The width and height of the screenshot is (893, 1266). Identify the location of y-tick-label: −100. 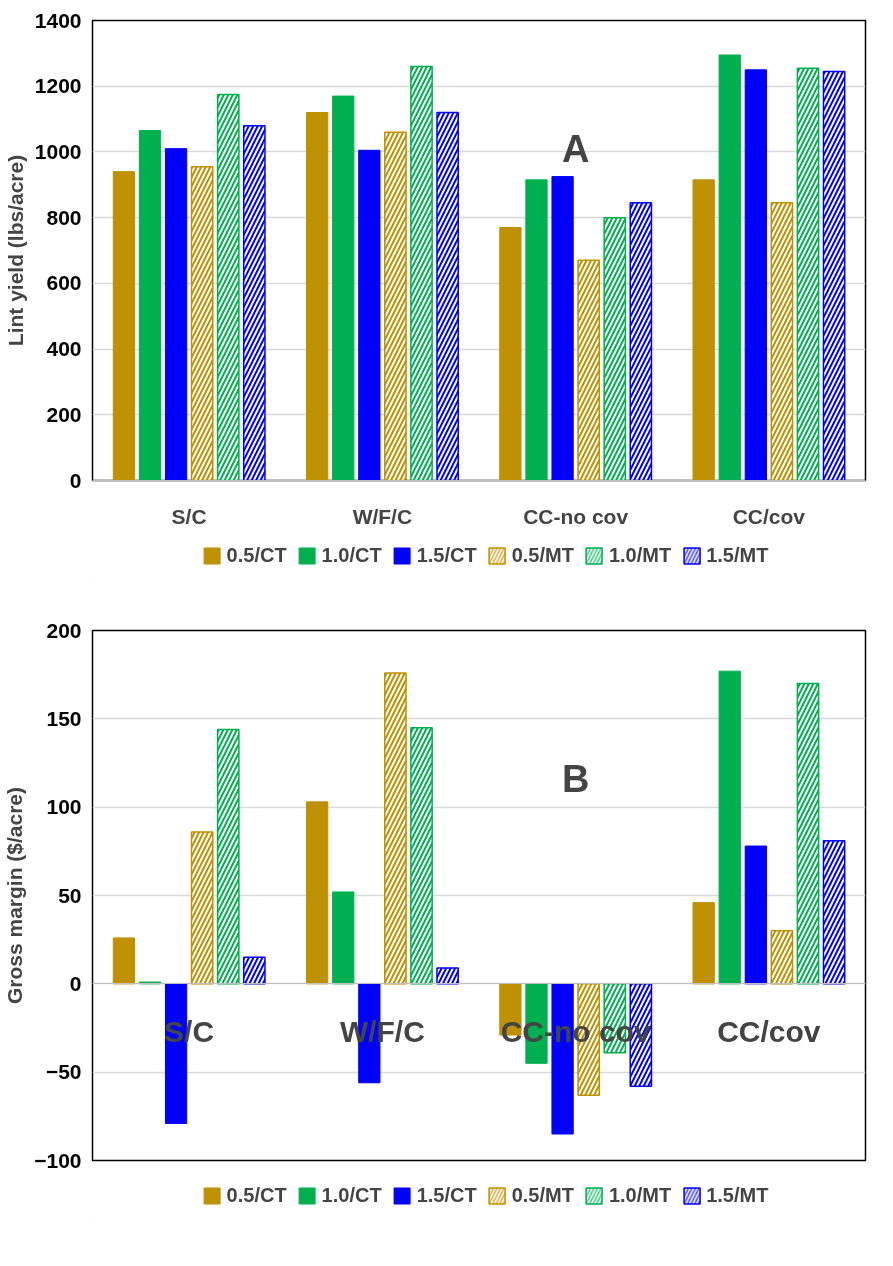
(58, 1160).